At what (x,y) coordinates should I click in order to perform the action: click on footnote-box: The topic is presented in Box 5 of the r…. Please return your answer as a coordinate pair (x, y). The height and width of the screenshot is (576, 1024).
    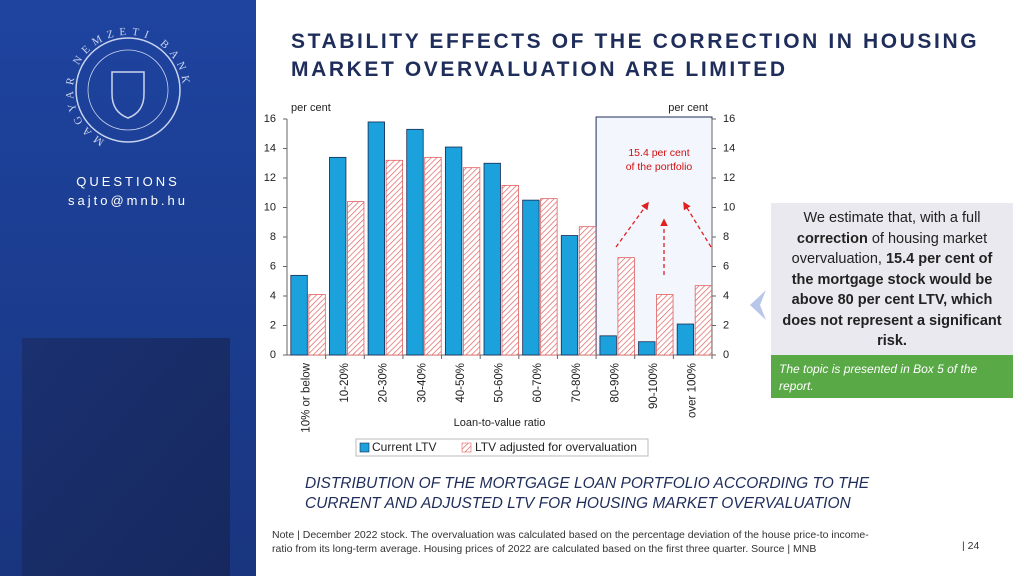
    Looking at the image, I should click on (892, 376).